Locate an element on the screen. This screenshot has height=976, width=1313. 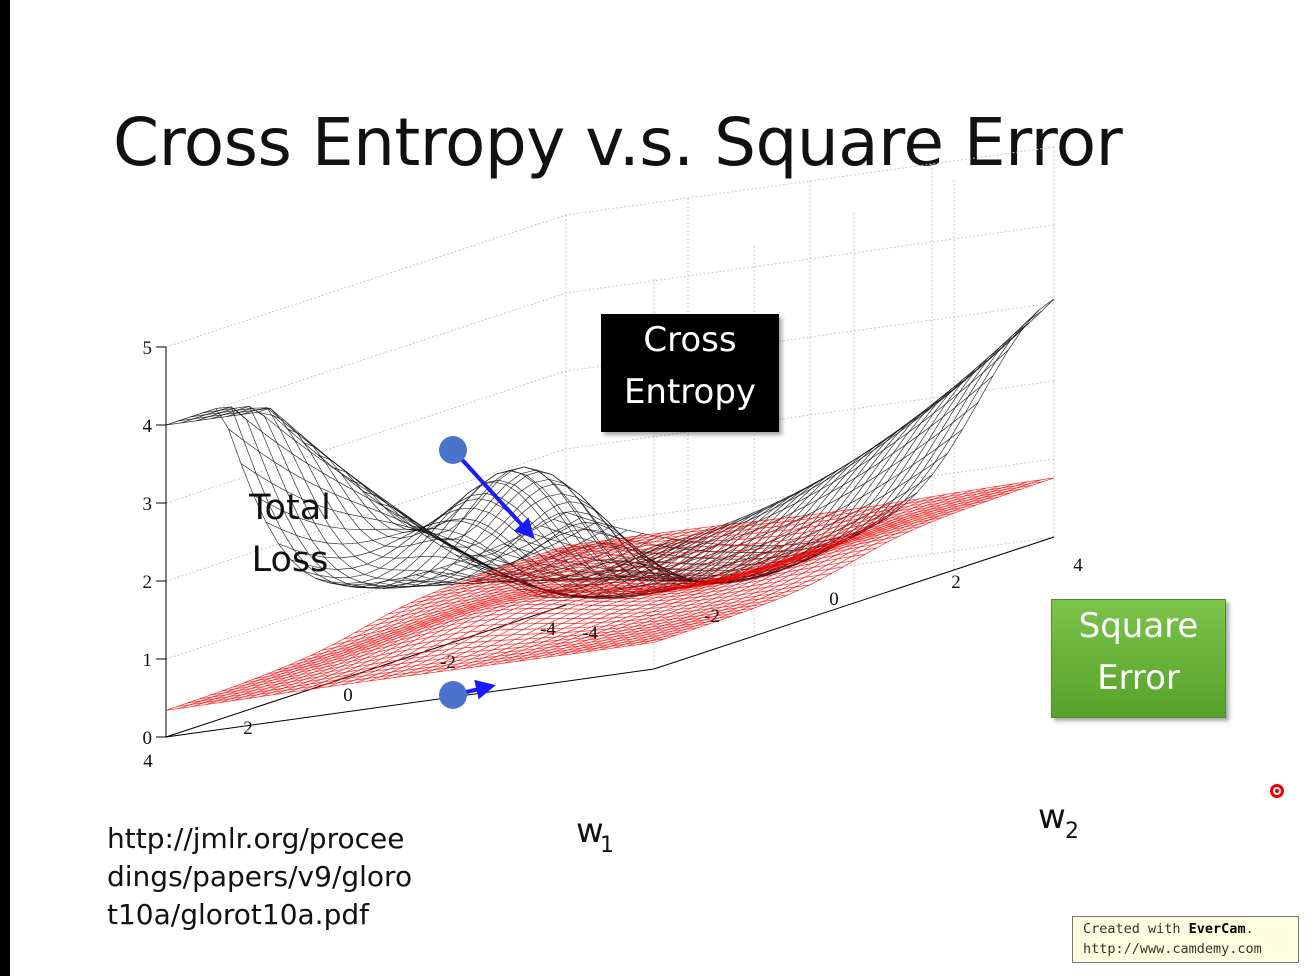
z-axis-label-line1: Total is located at coordinates (290, 508).